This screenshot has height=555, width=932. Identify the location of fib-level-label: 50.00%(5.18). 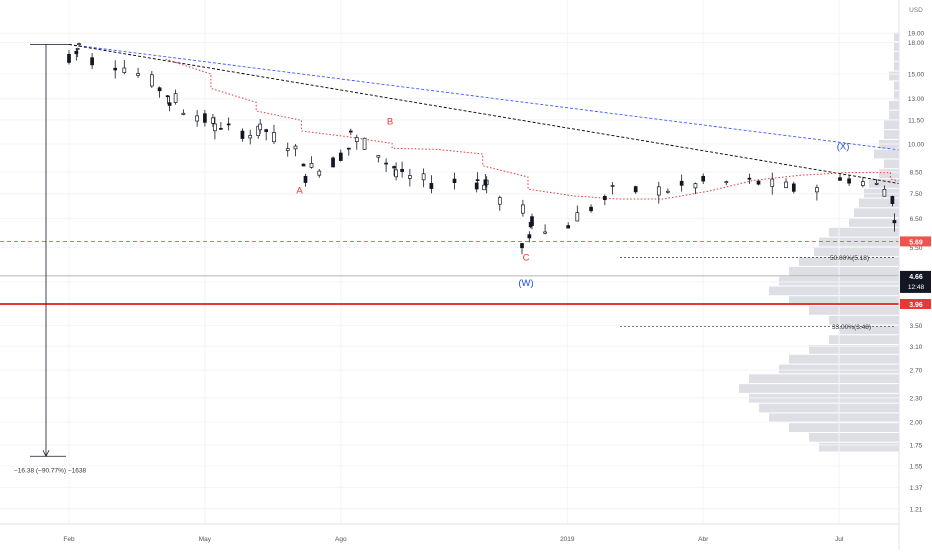
(849, 258).